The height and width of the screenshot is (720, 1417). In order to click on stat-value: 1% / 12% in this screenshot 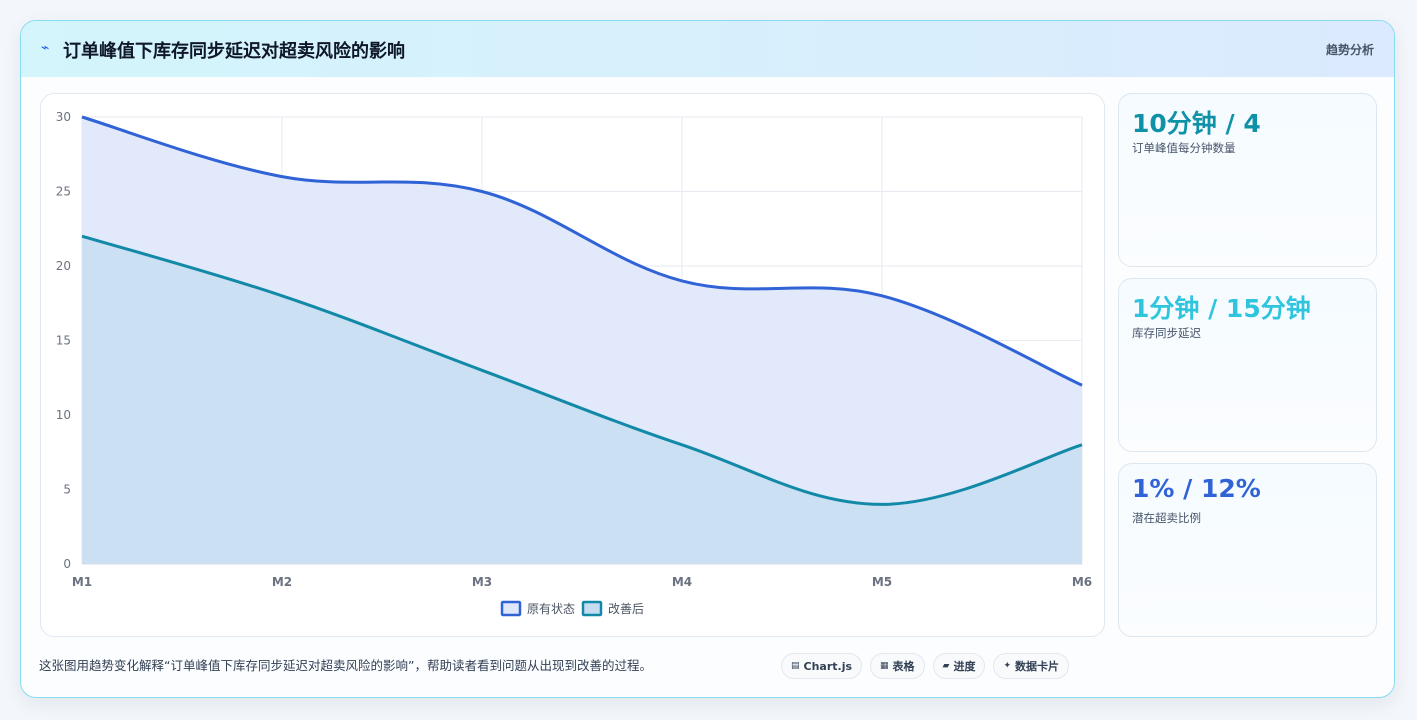, I will do `click(1196, 488)`.